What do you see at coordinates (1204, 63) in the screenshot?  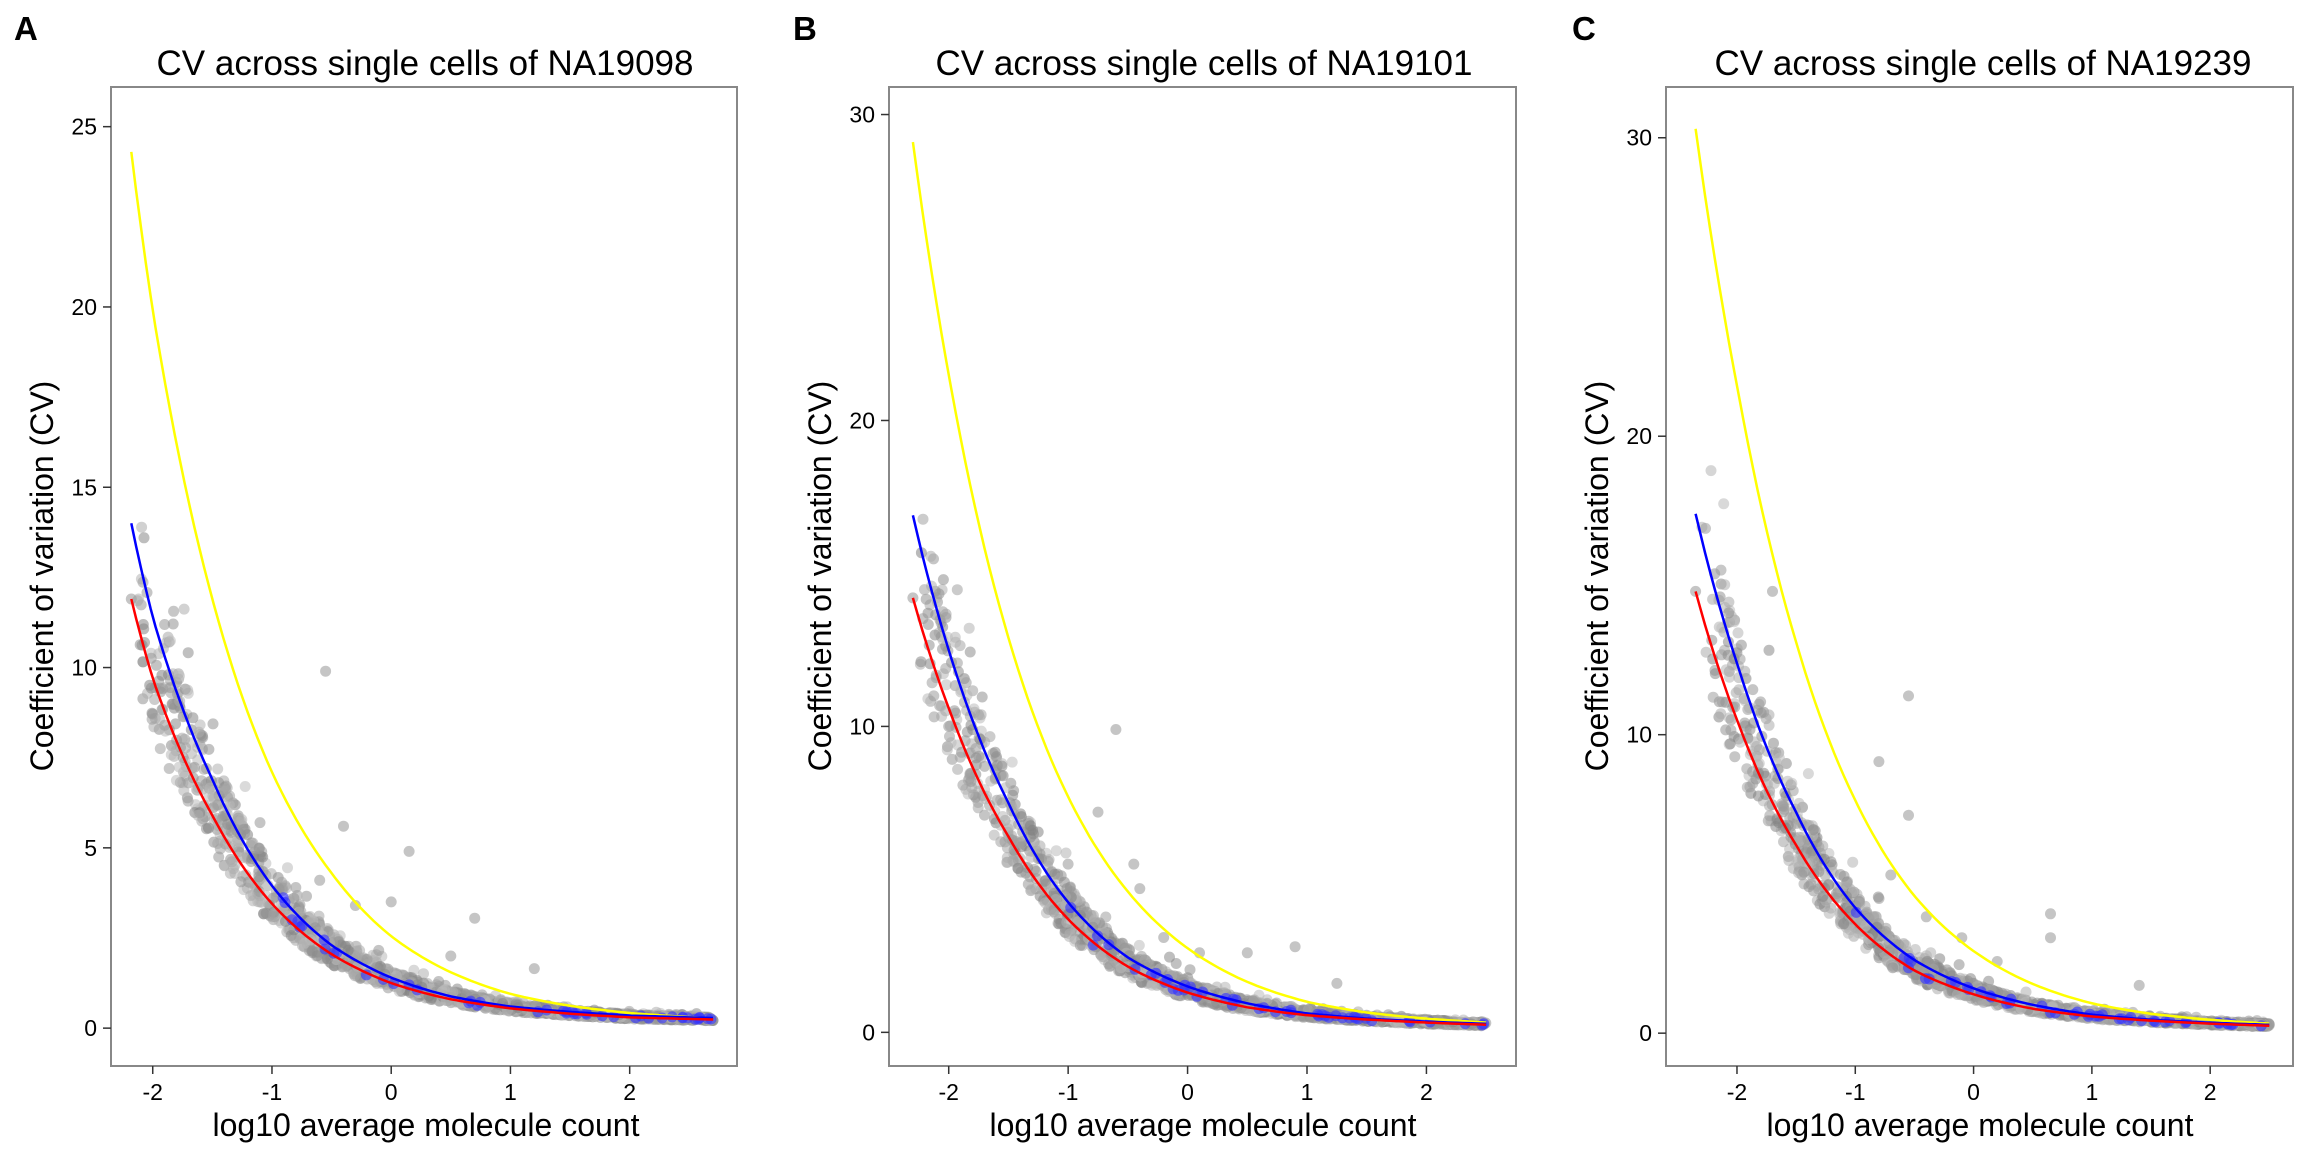 I see `panel-title: CV across single cells of NA19101` at bounding box center [1204, 63].